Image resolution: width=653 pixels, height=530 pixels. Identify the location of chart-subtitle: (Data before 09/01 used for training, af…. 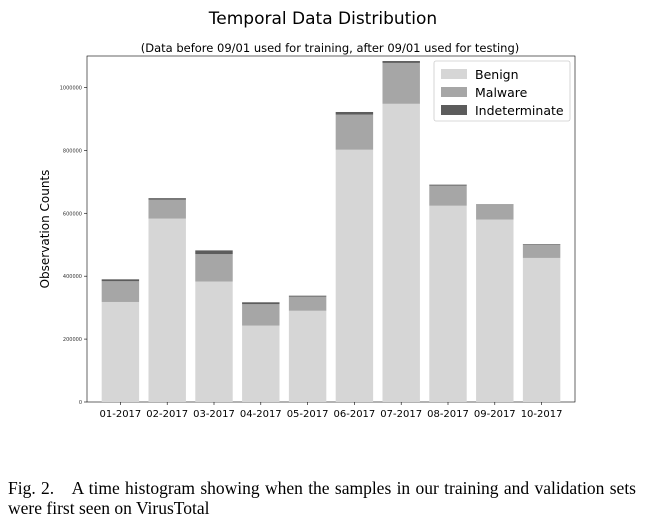
(330, 48).